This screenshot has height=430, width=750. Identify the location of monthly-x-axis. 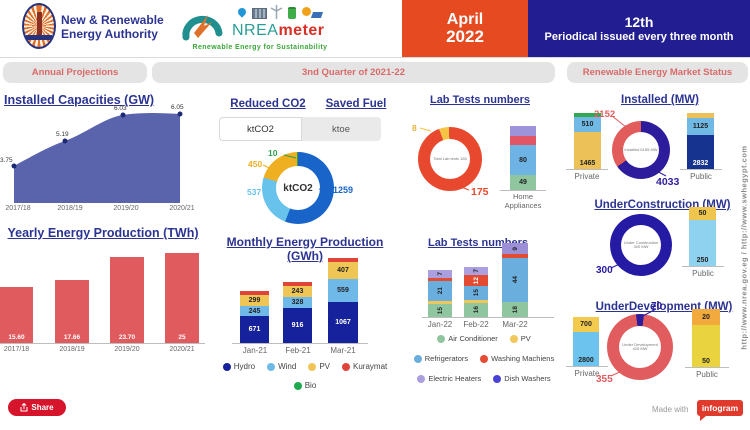
(300, 343).